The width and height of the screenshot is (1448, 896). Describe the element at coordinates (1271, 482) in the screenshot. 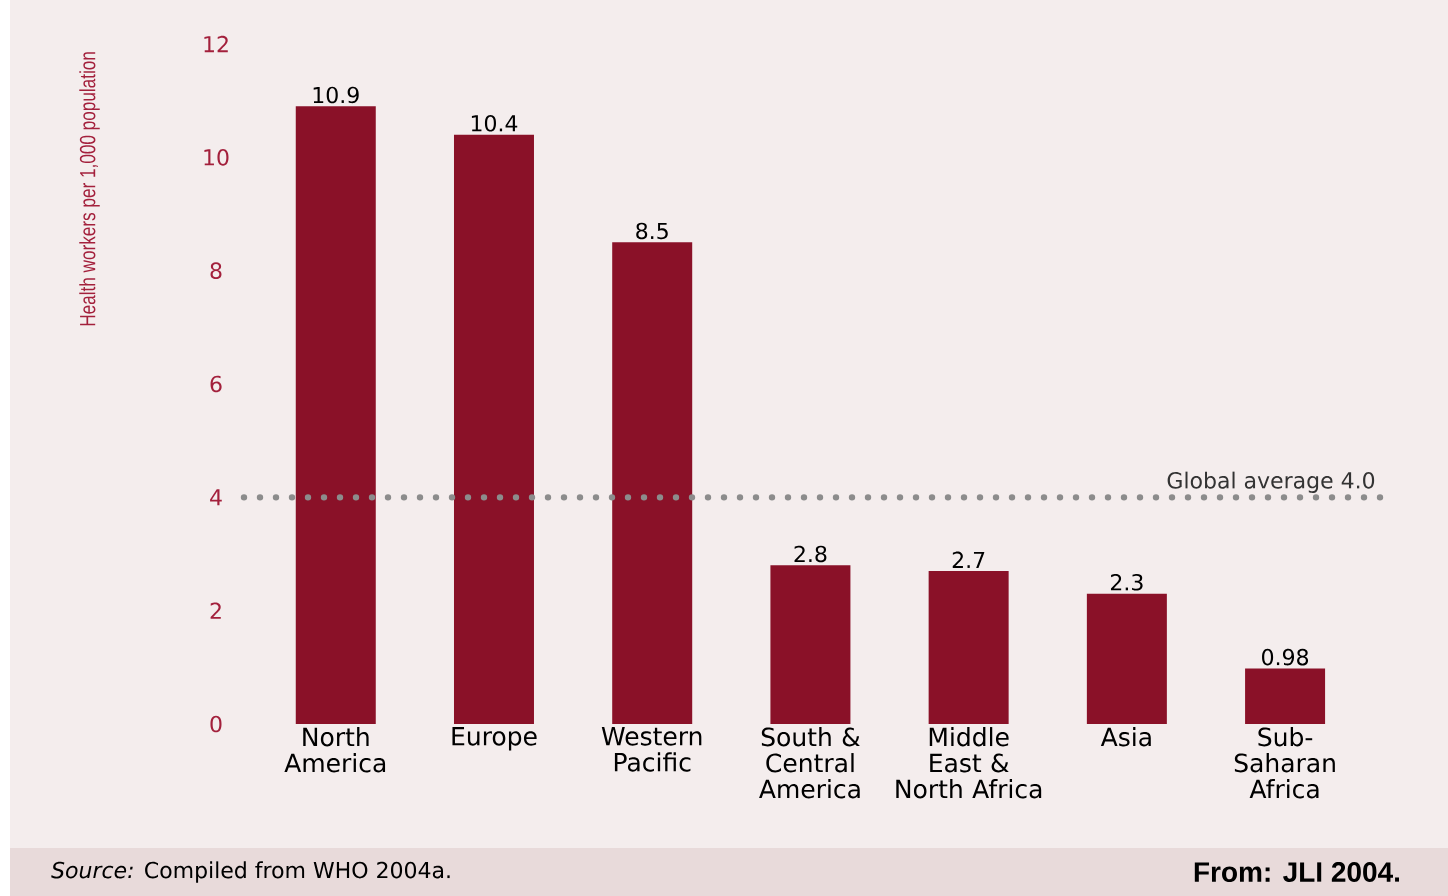

I see `ref-line-label: Global average 4.0` at that location.